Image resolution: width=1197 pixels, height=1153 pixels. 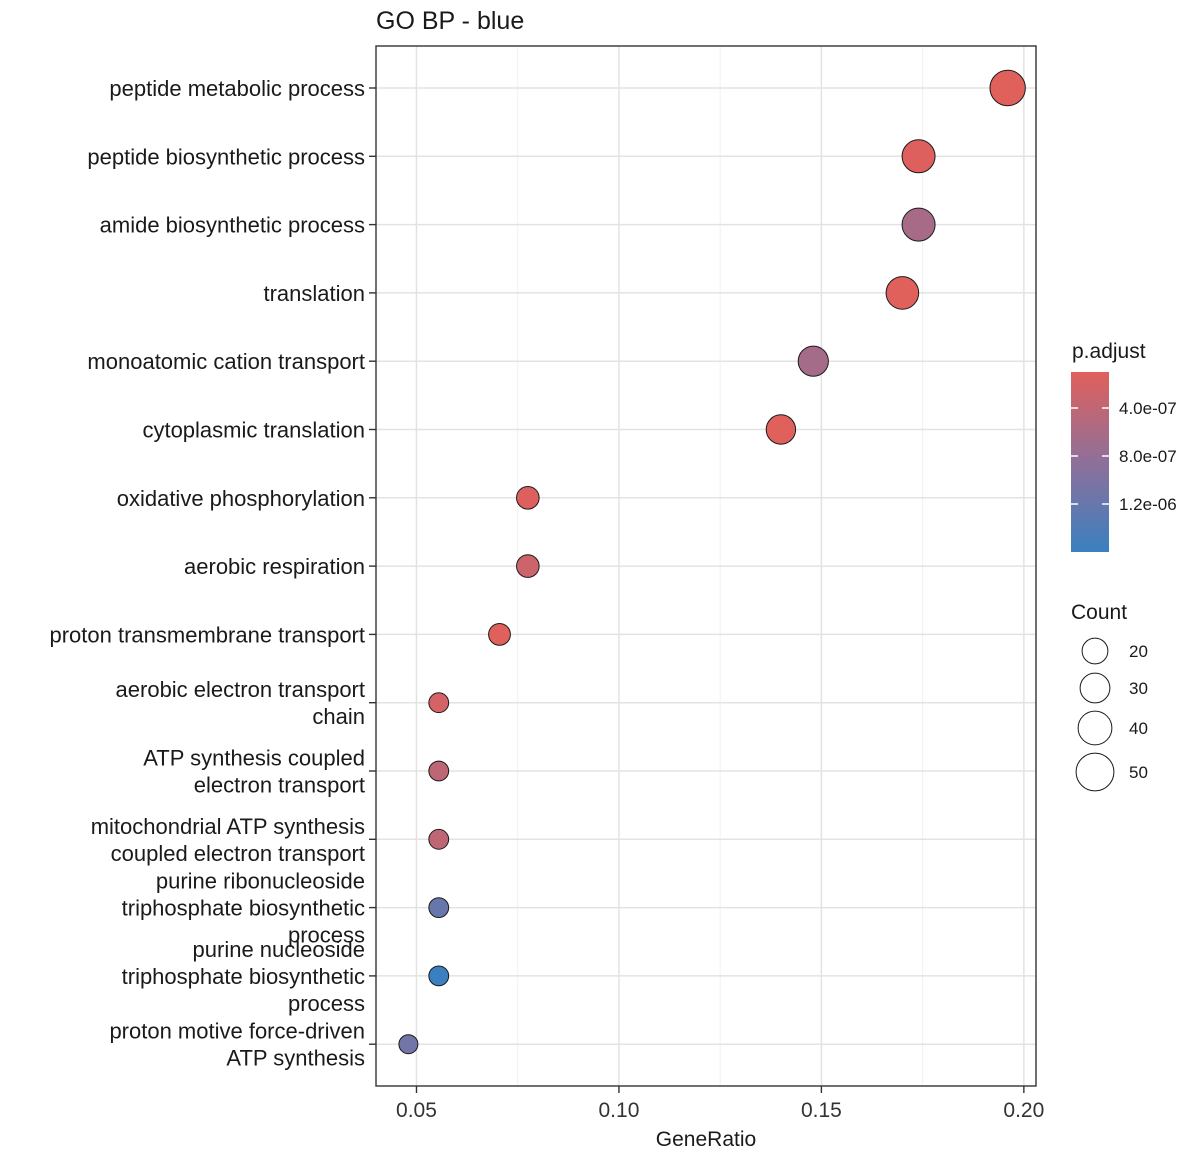 What do you see at coordinates (274, 566) in the screenshot?
I see `category-label: aerobic respiration` at bounding box center [274, 566].